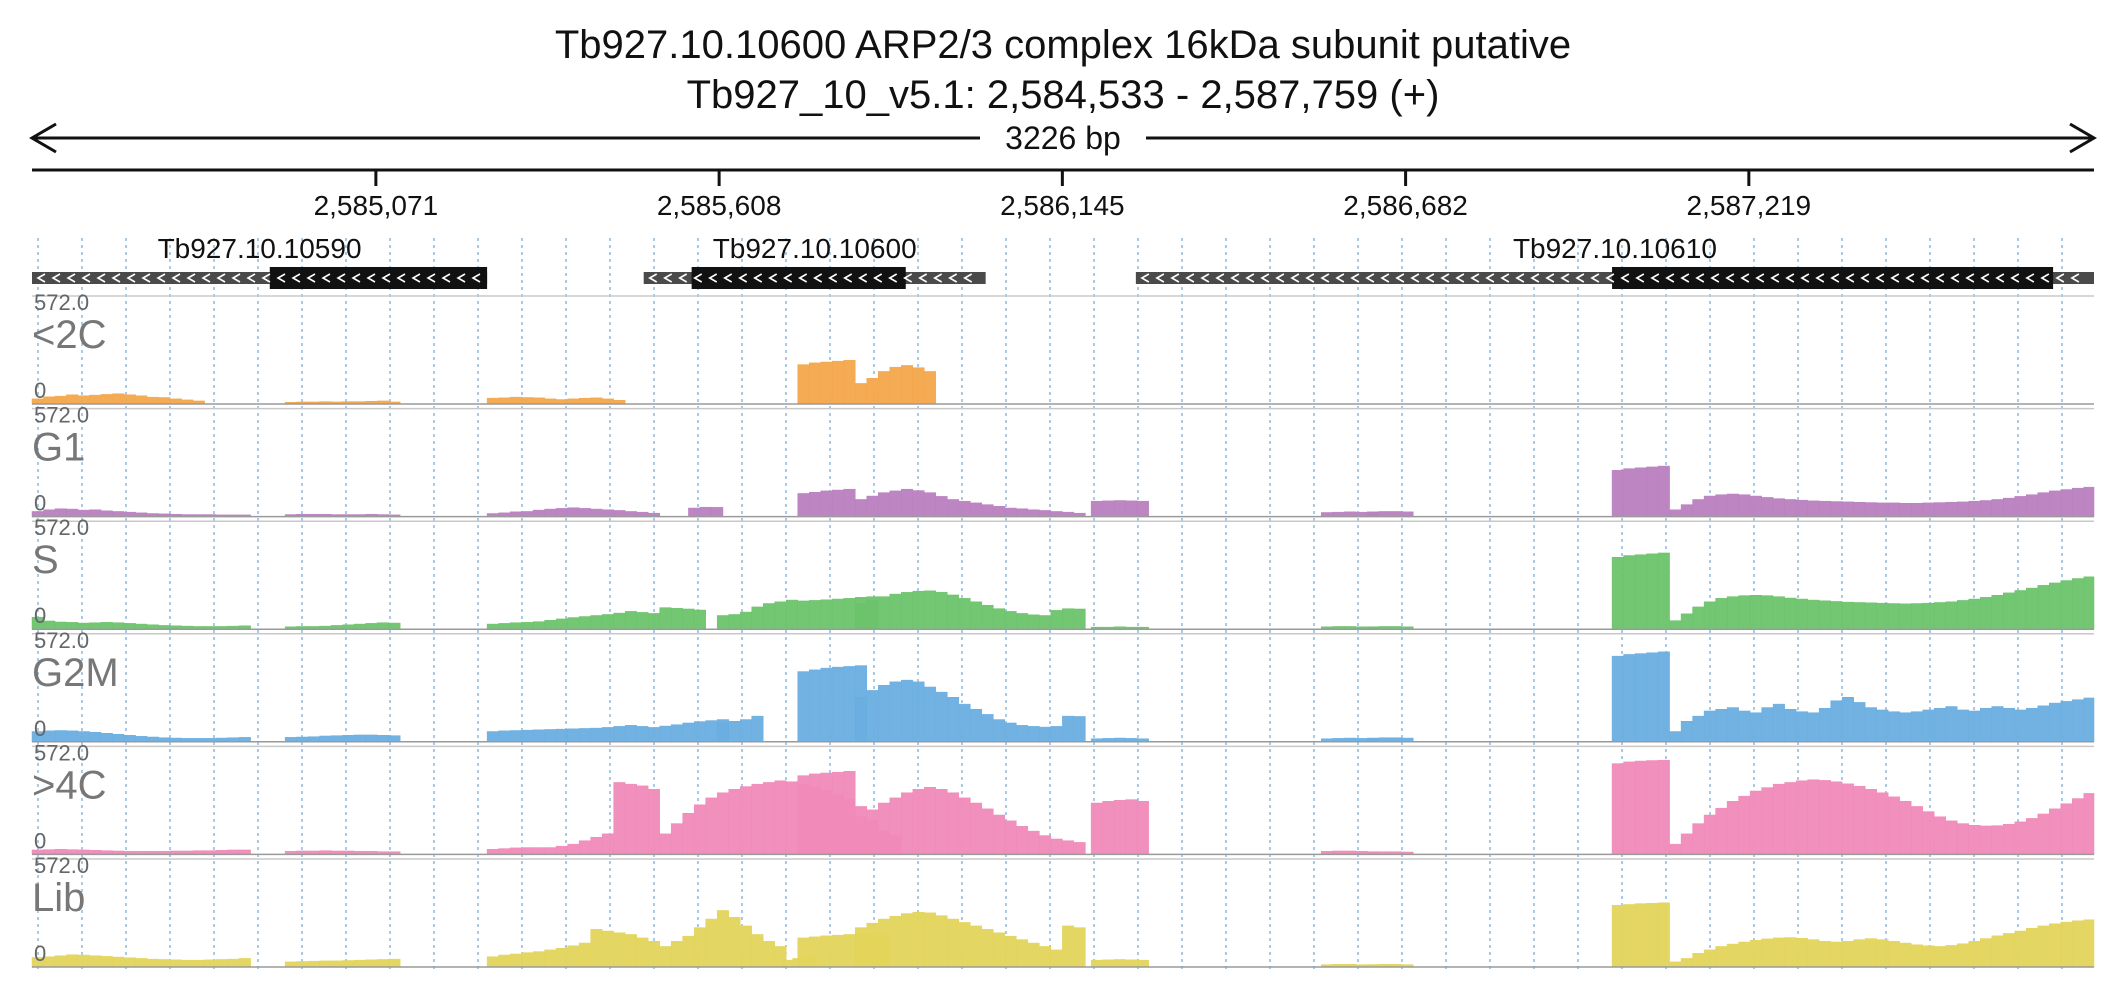  What do you see at coordinates (719, 205) in the screenshot?
I see `tick-label: 2,585,608` at bounding box center [719, 205].